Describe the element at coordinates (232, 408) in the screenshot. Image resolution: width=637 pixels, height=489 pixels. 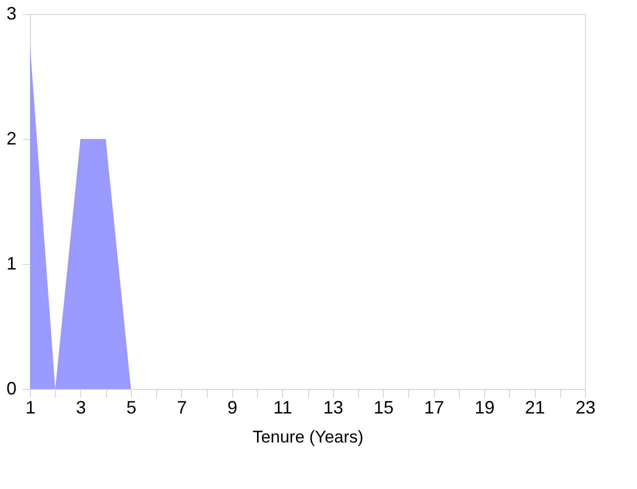
I see `x-tick-label: 9` at that location.